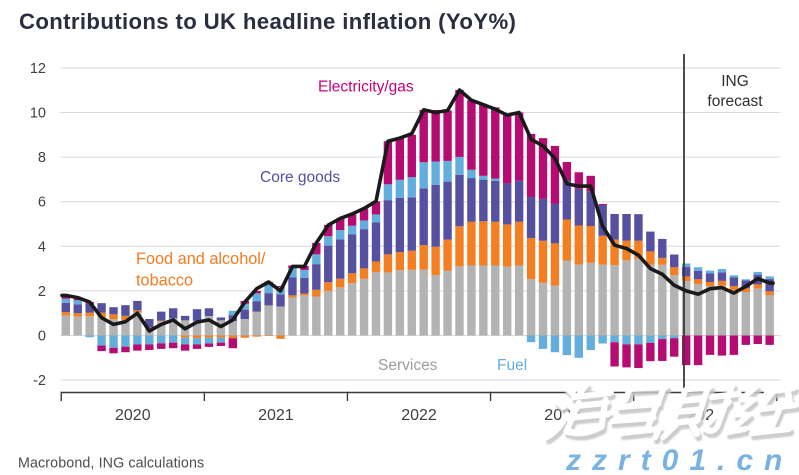 This screenshot has width=799, height=475. I want to click on svg-text: 8, so click(42, 158).